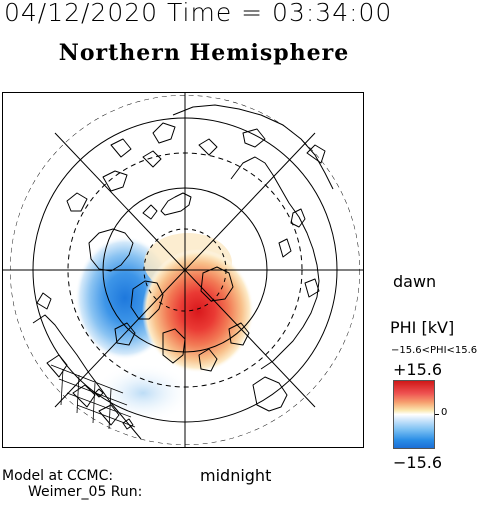 This screenshot has width=484, height=508. I want to click on grid-hatching, so click(93, 397).